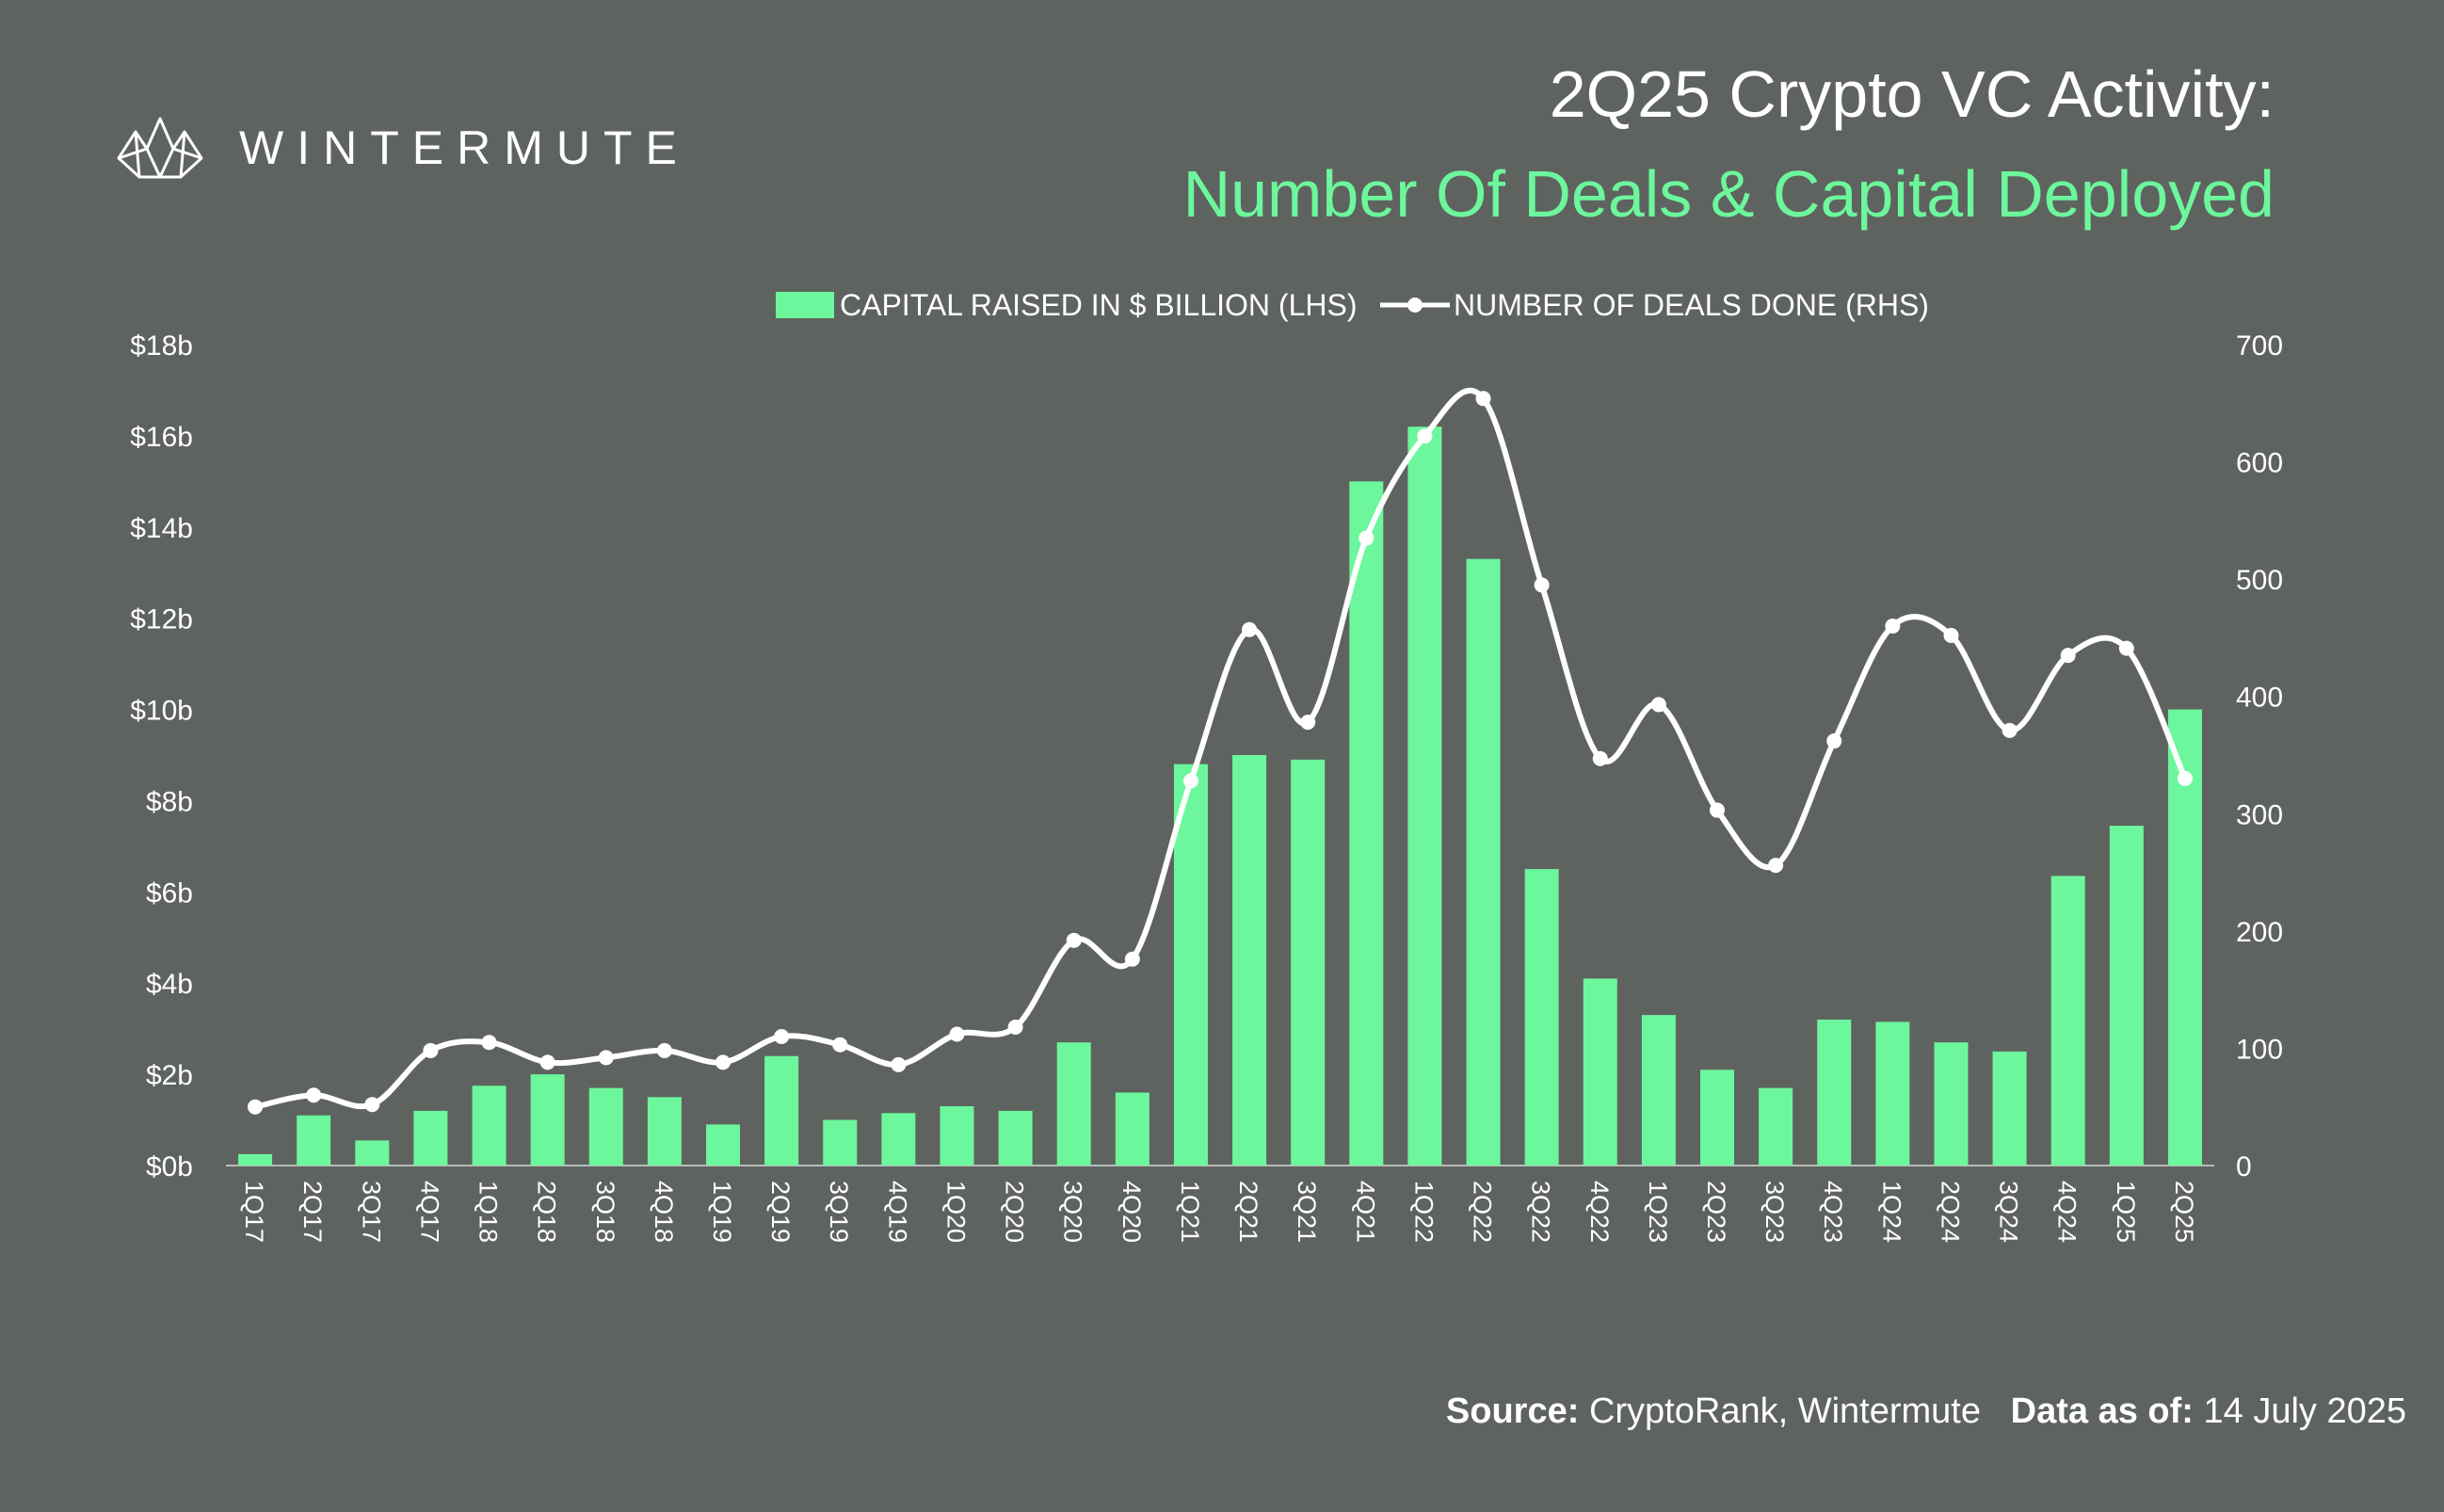  I want to click on deals-point-4Q19, so click(899, 1064).